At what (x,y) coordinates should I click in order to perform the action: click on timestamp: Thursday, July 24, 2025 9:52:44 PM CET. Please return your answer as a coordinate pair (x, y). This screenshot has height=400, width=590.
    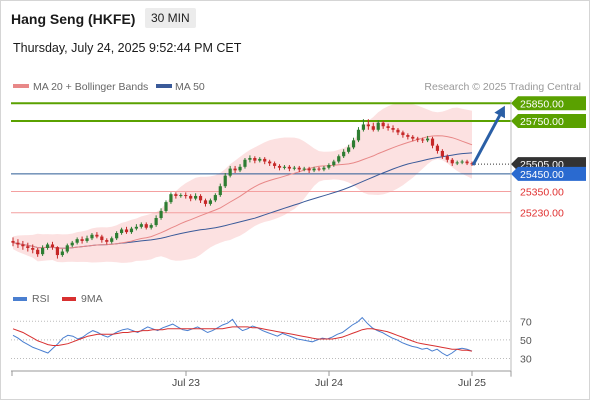
    Looking at the image, I should click on (127, 48).